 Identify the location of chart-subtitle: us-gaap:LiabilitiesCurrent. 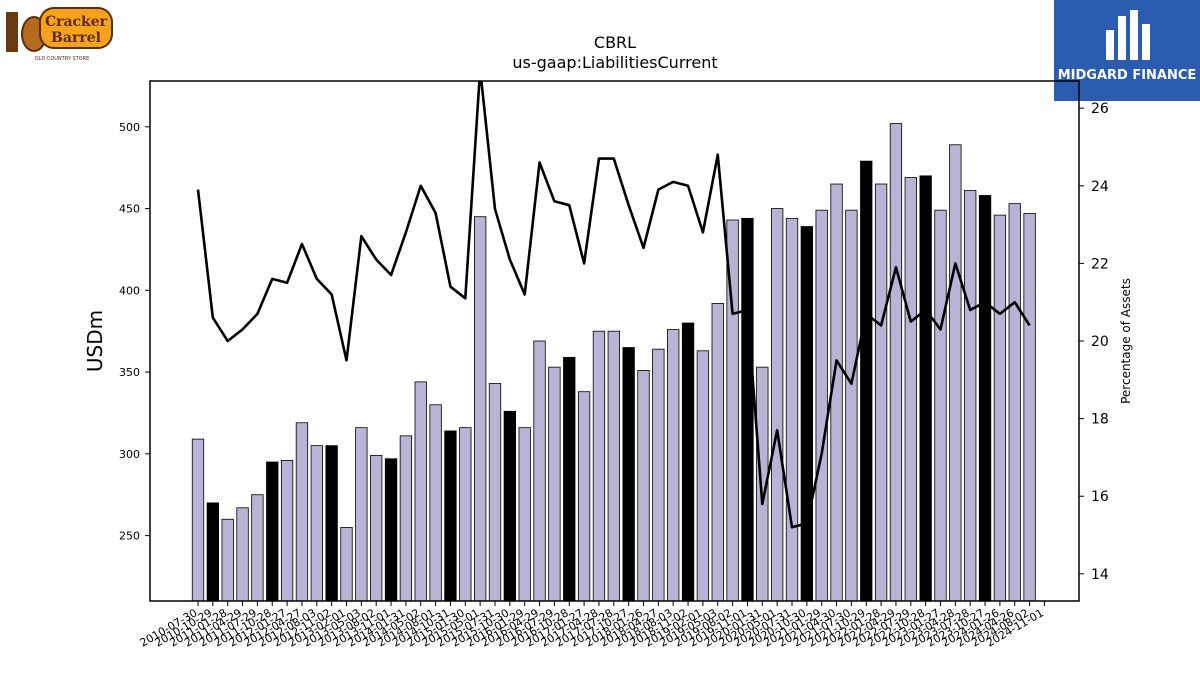
(614, 62).